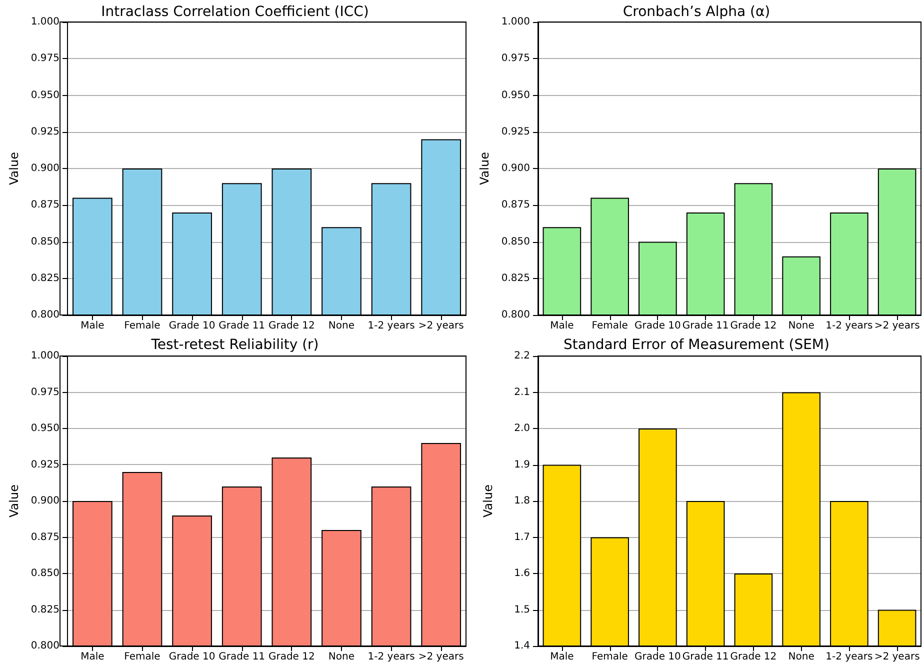 Image resolution: width=923 pixels, height=666 pixels. I want to click on chart-title: Standard Error of Measurement (SEM), so click(697, 345).